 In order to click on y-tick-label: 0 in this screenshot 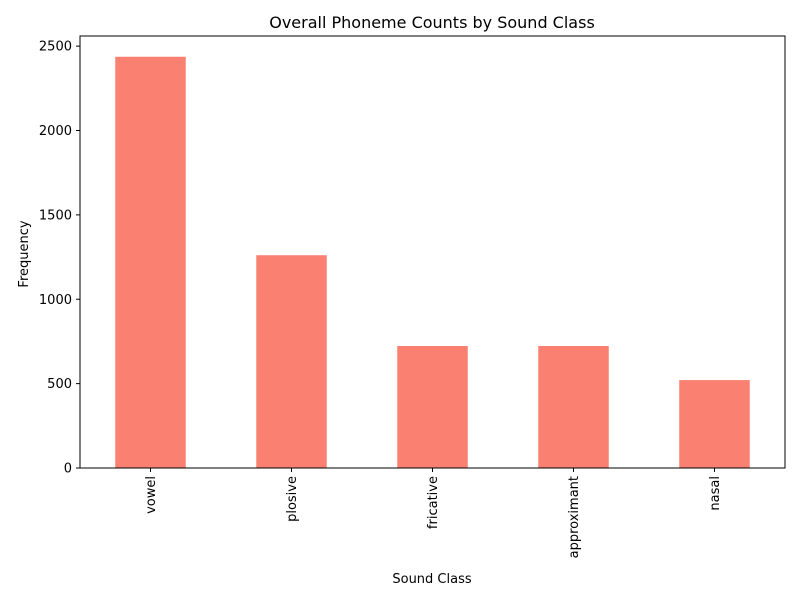, I will do `click(68, 469)`.